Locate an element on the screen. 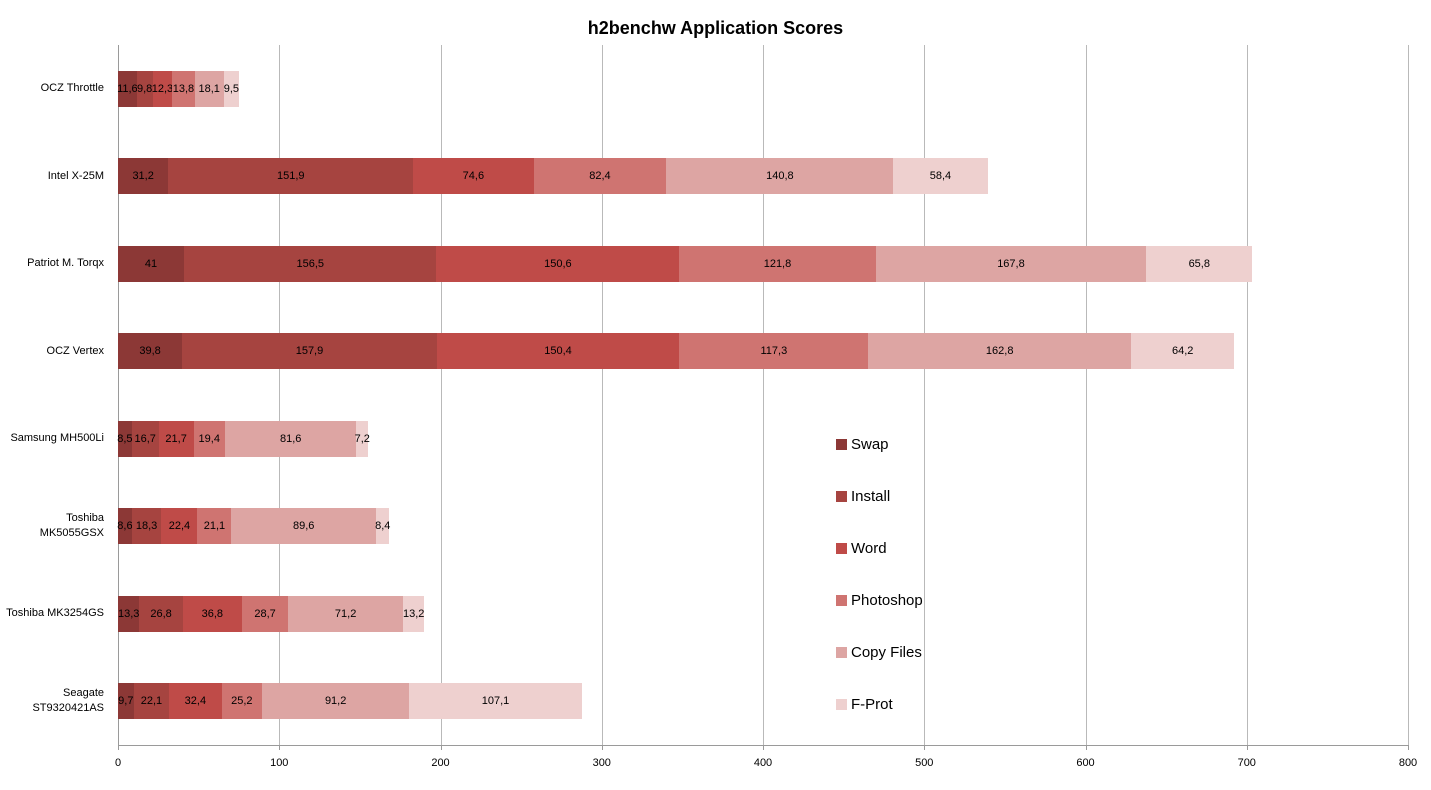  bar-row: 39,8 157,9 150,4 117,3 162,8 64,2 is located at coordinates (763, 352).